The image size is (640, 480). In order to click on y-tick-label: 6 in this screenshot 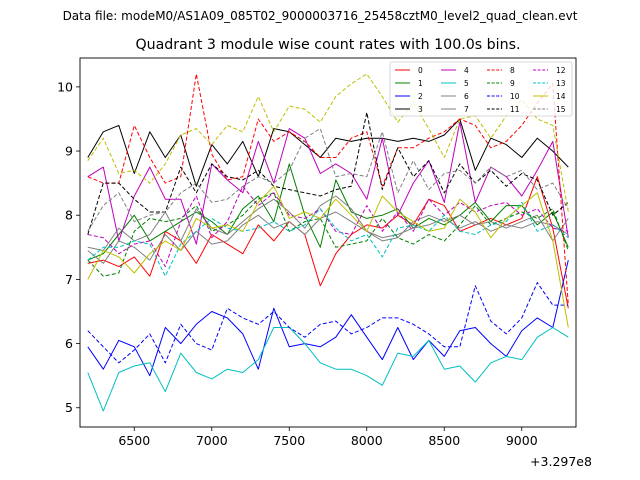, I will do `click(69, 343)`.